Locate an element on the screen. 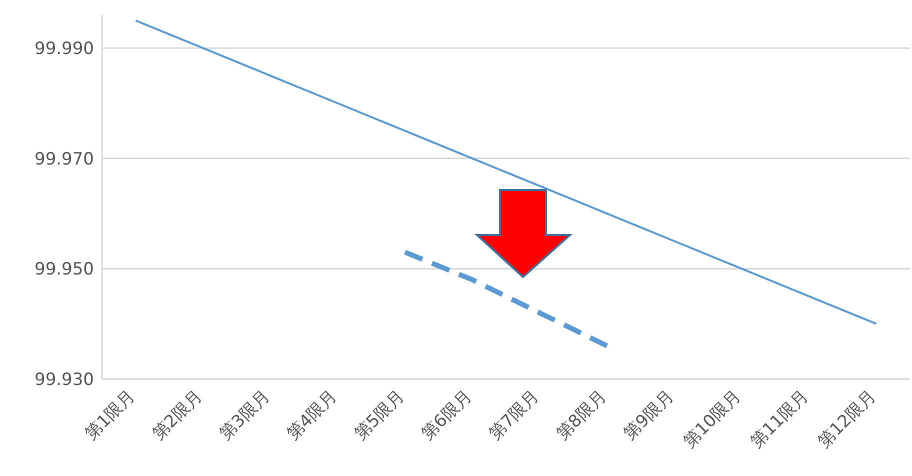  x-tick-label: 第4限月 is located at coordinates (312, 415).